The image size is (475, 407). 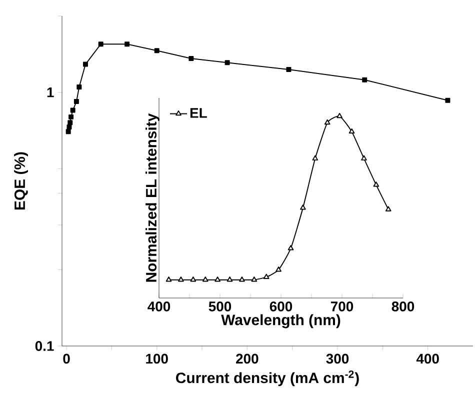 I want to click on x-tick-label: 300, so click(x=337, y=359).